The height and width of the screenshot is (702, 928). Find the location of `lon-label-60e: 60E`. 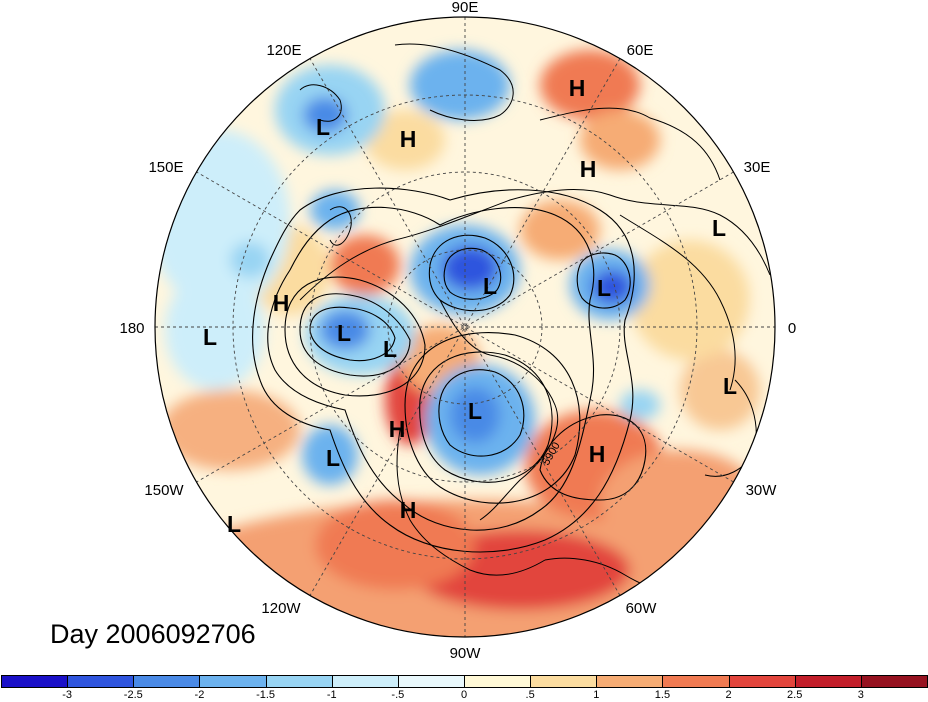

lon-label-60e: 60E is located at coordinates (640, 50).